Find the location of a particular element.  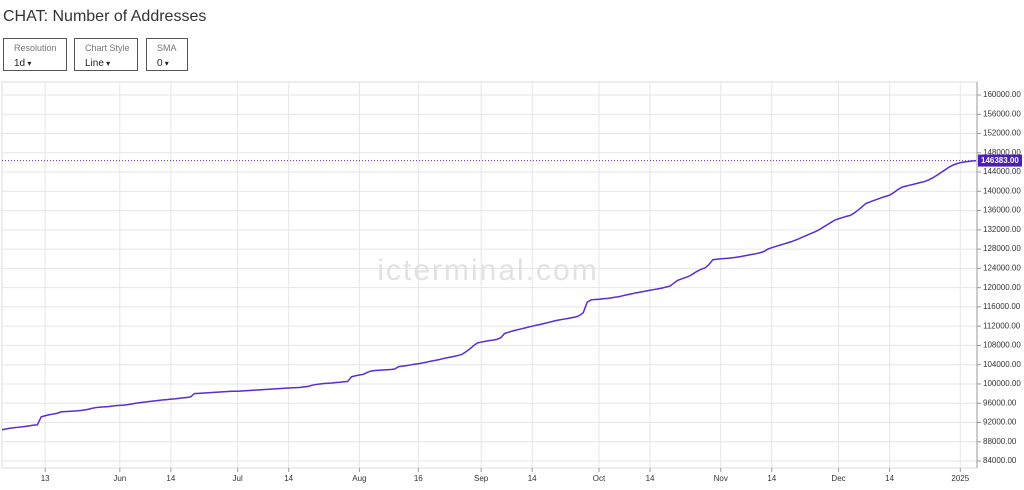

control-label: Chart Style is located at coordinates (107, 48).